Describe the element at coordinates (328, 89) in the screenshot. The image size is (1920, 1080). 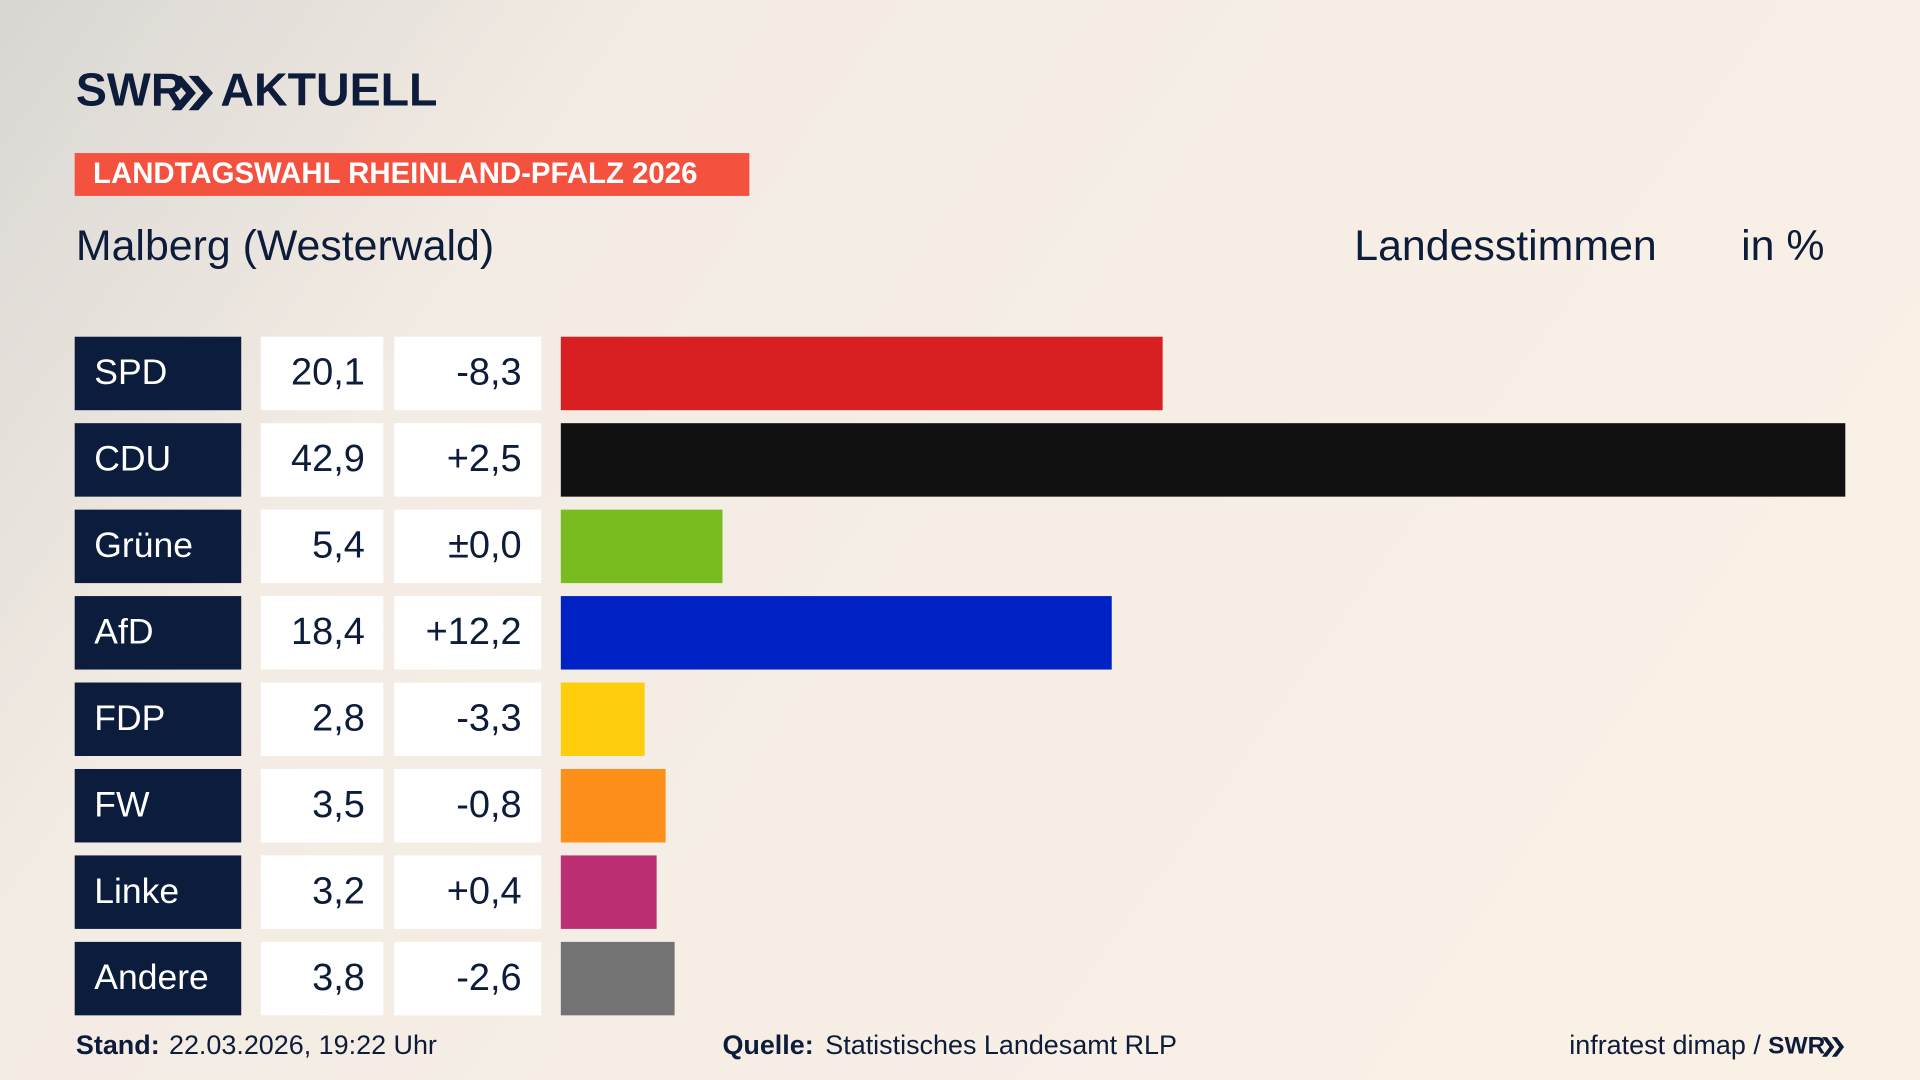
I see `brand-suffix: AKTUELL` at that location.